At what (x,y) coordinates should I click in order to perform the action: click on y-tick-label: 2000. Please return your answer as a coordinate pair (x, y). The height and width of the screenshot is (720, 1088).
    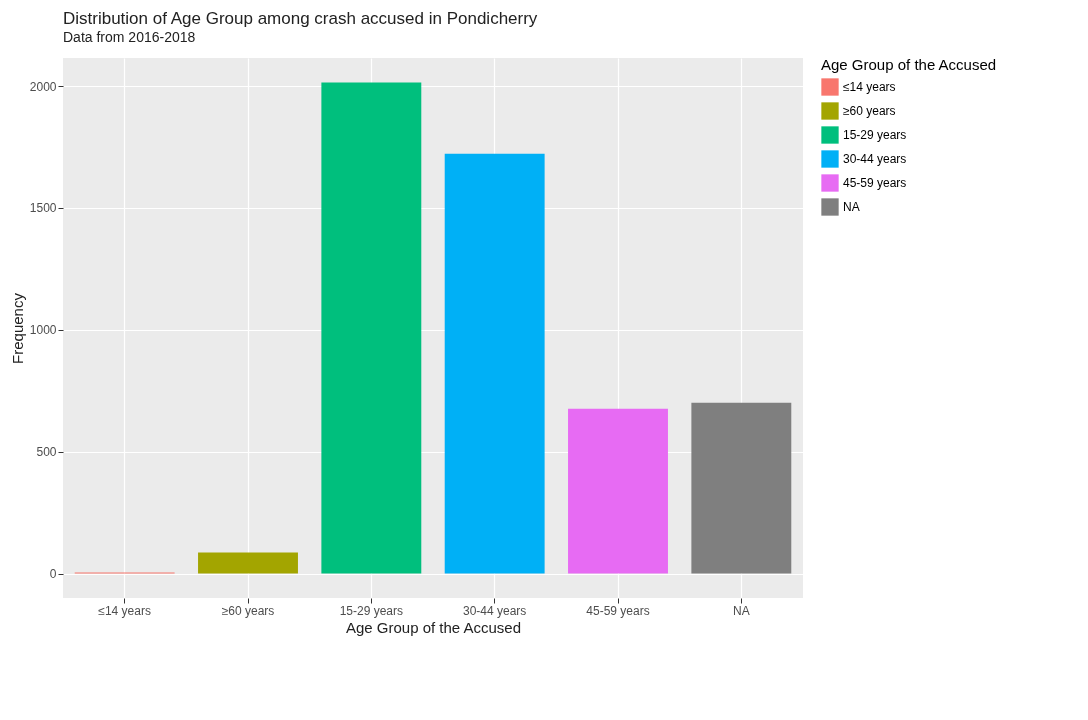
    Looking at the image, I should click on (43, 86).